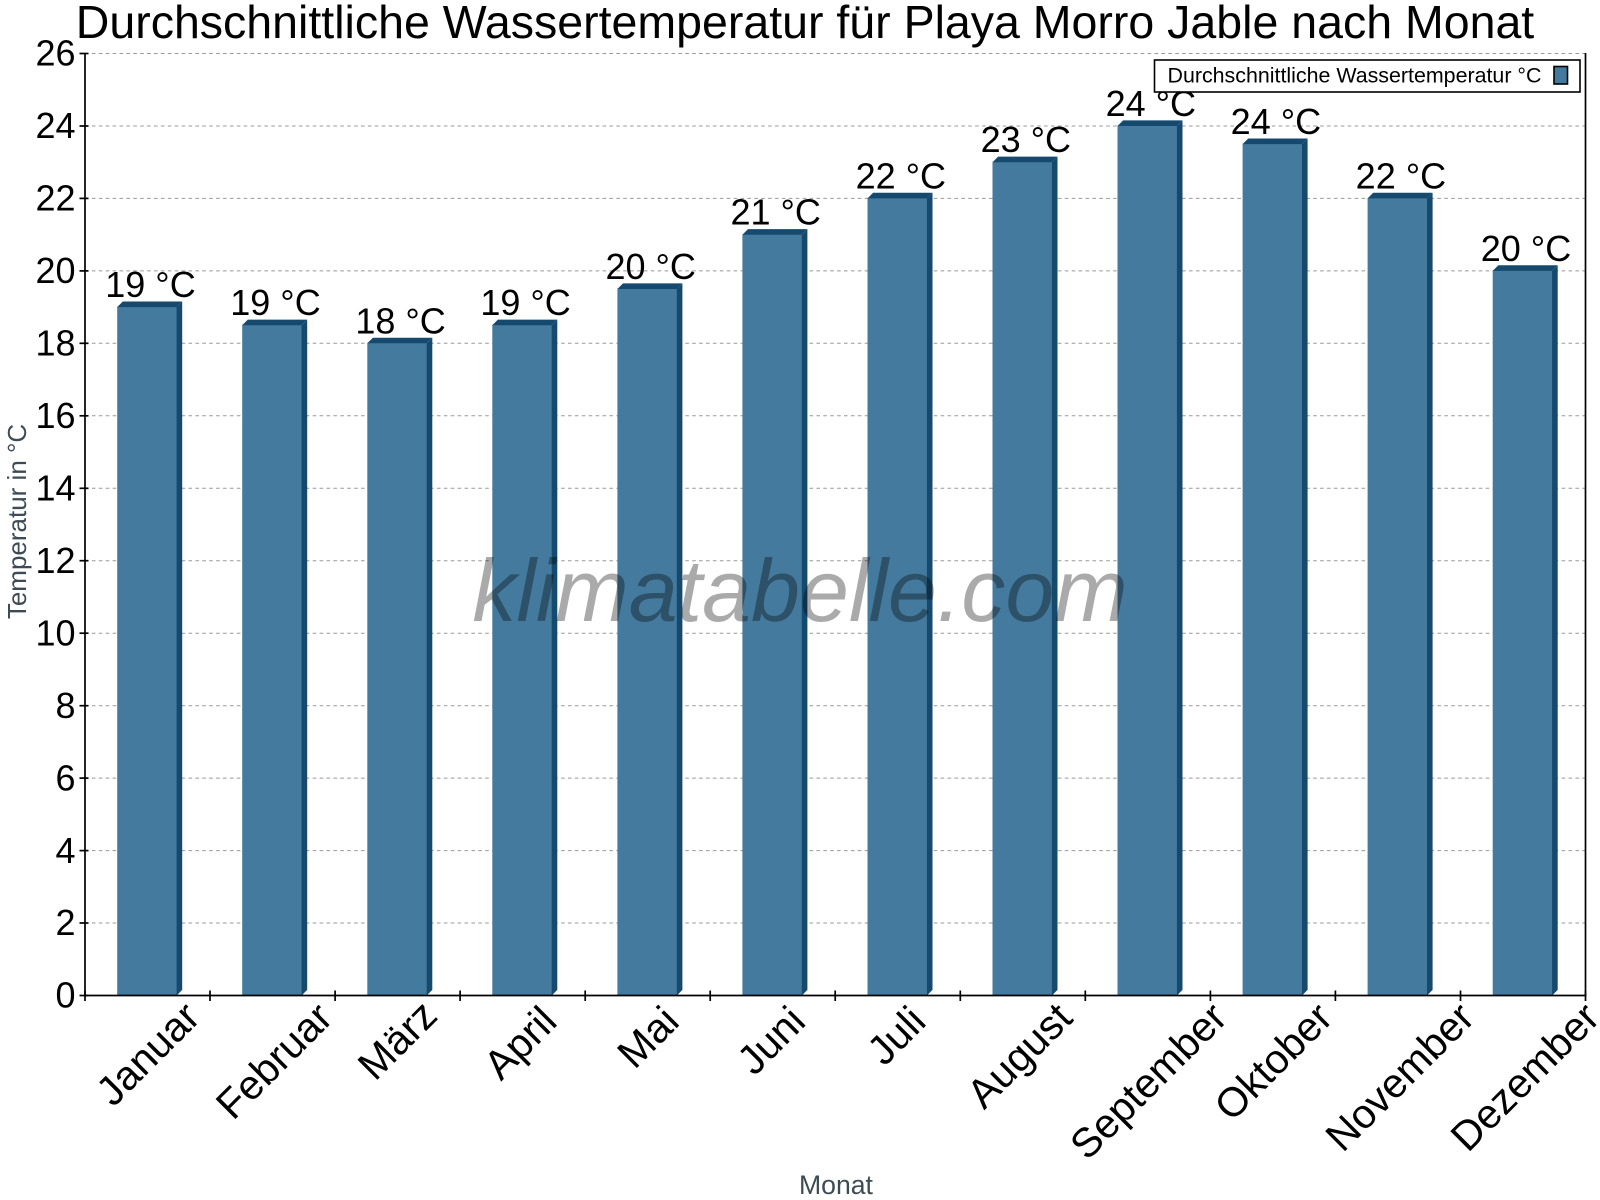 The width and height of the screenshot is (1600, 1200). I want to click on svg-text: klimatabelle.com, so click(799, 590).